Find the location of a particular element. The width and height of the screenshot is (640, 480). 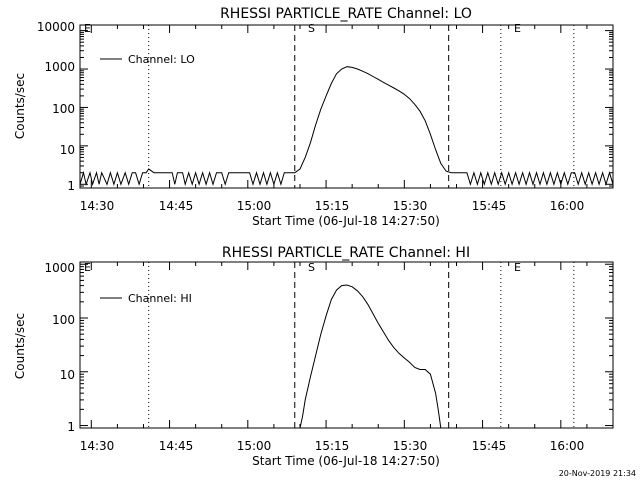

panel-lo-y-axis-label: Counts/sec is located at coordinates (20, 106).